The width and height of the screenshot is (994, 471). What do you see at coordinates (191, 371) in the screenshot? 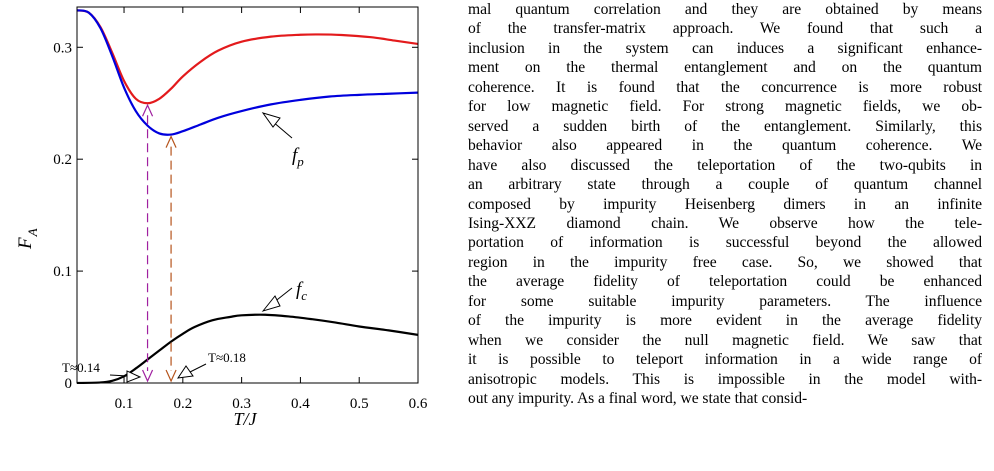
I see `annotation-t018-pointer` at bounding box center [191, 371].